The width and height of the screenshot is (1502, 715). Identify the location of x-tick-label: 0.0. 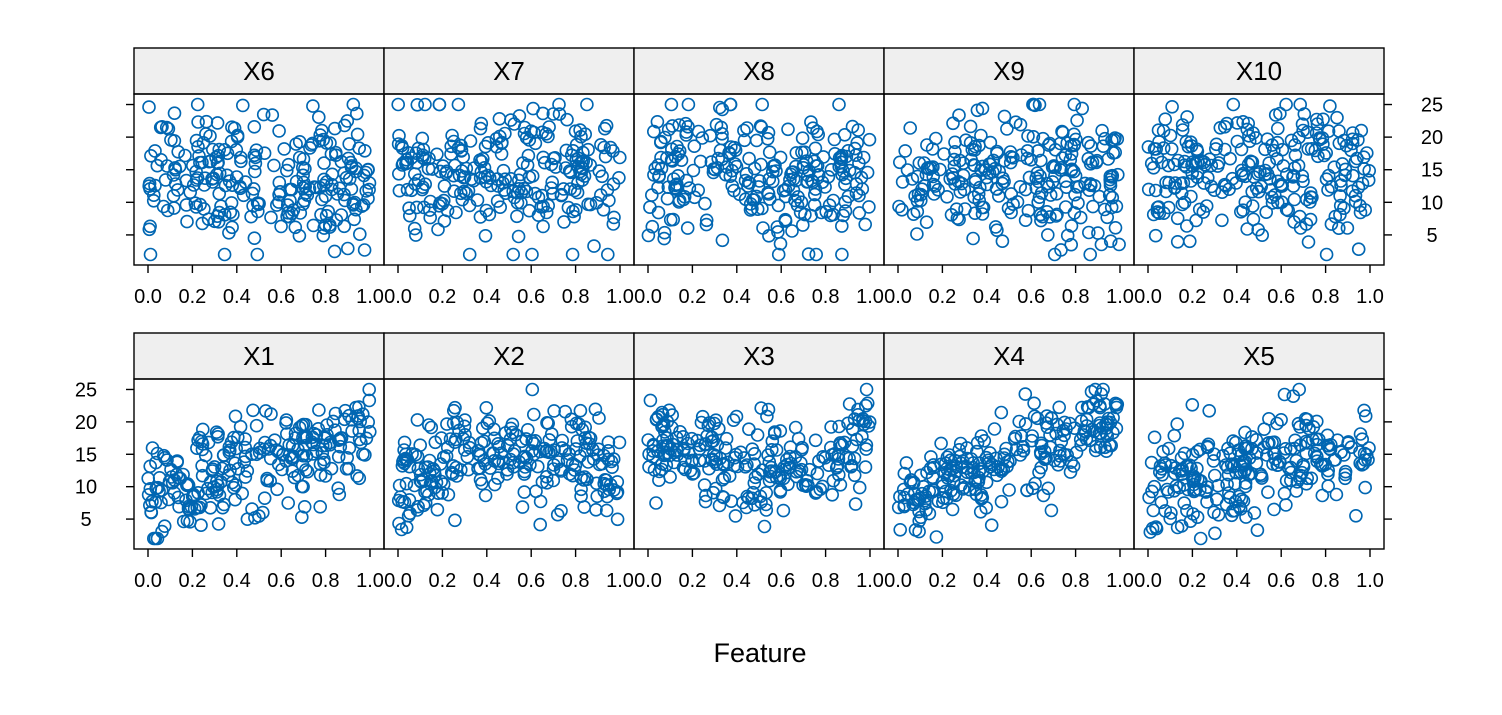
(898, 297).